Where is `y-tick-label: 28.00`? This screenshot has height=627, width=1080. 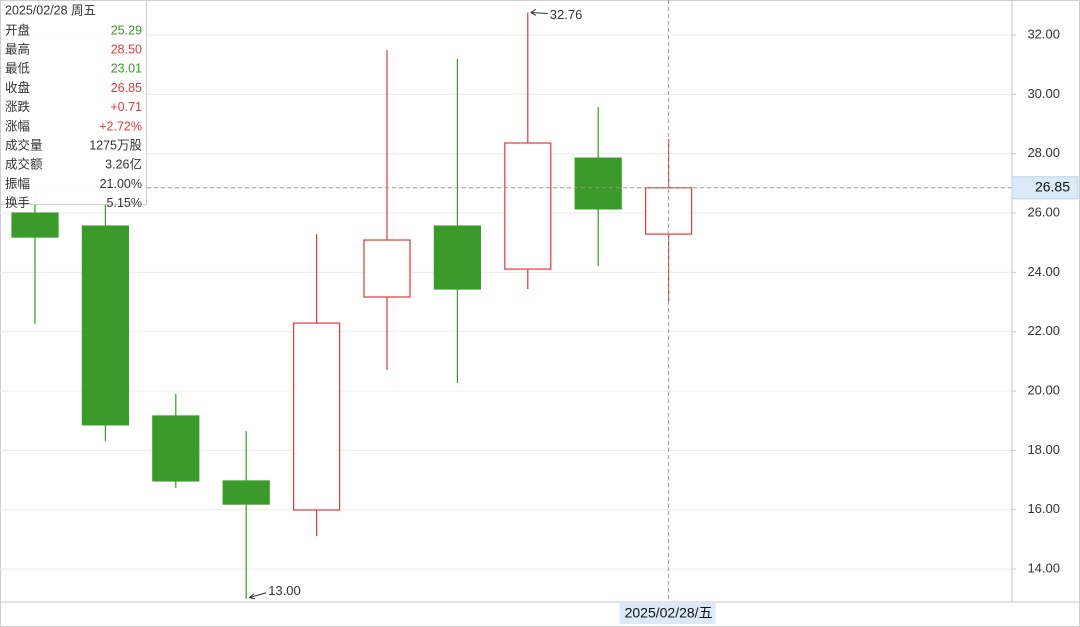
y-tick-label: 28.00 is located at coordinates (1043, 152).